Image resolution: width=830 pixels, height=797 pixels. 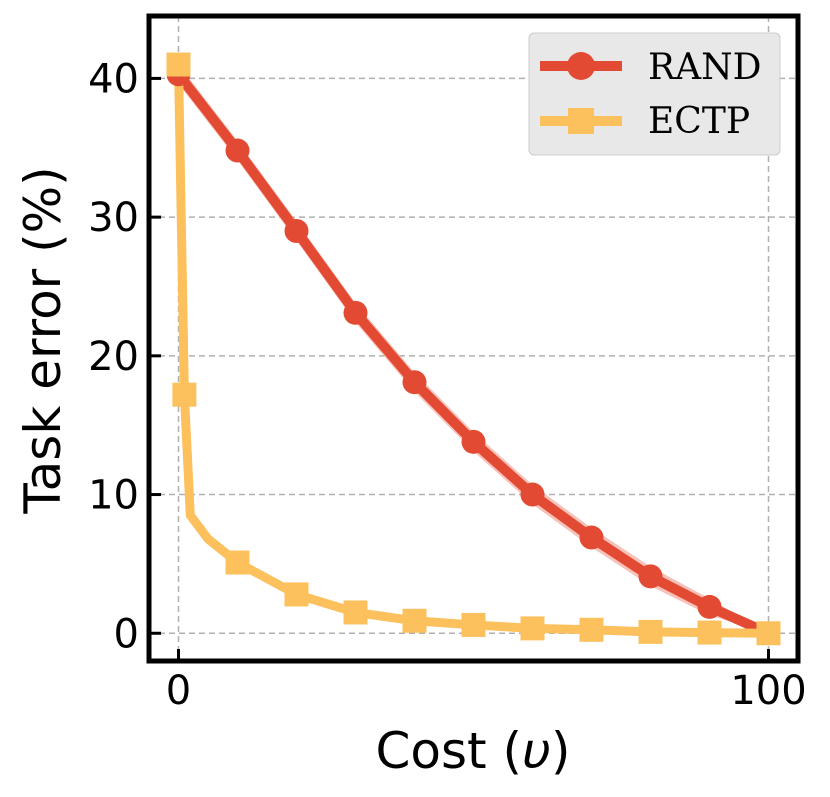 I want to click on legend-label-rand: RAND, so click(x=704, y=67).